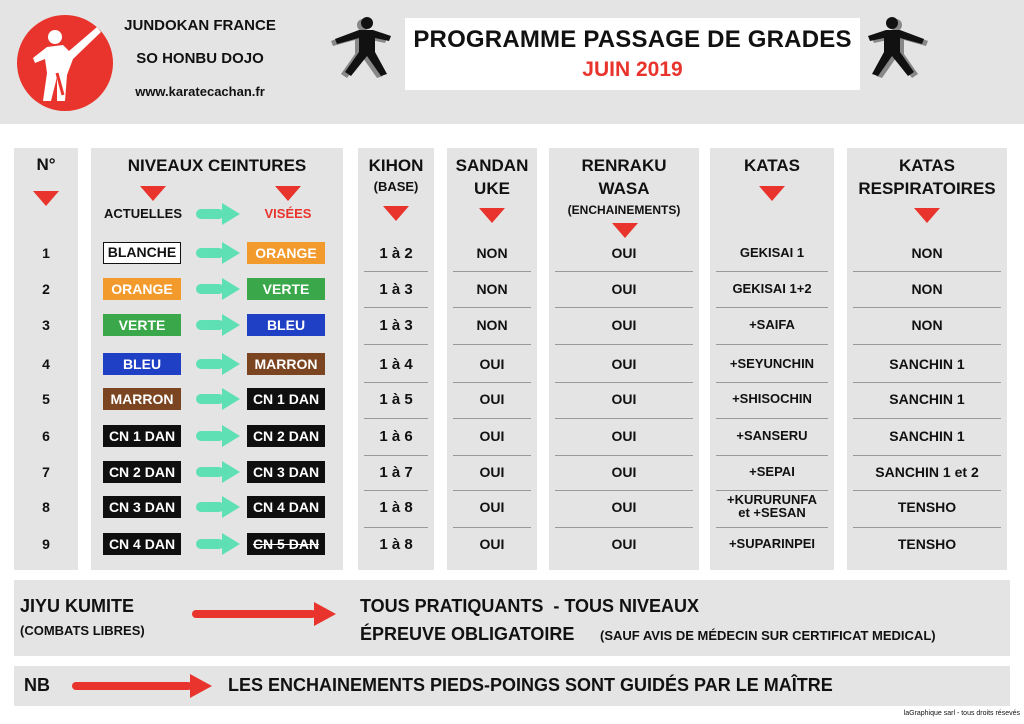  Describe the element at coordinates (46, 472) in the screenshot. I see `row-number: 7` at that location.